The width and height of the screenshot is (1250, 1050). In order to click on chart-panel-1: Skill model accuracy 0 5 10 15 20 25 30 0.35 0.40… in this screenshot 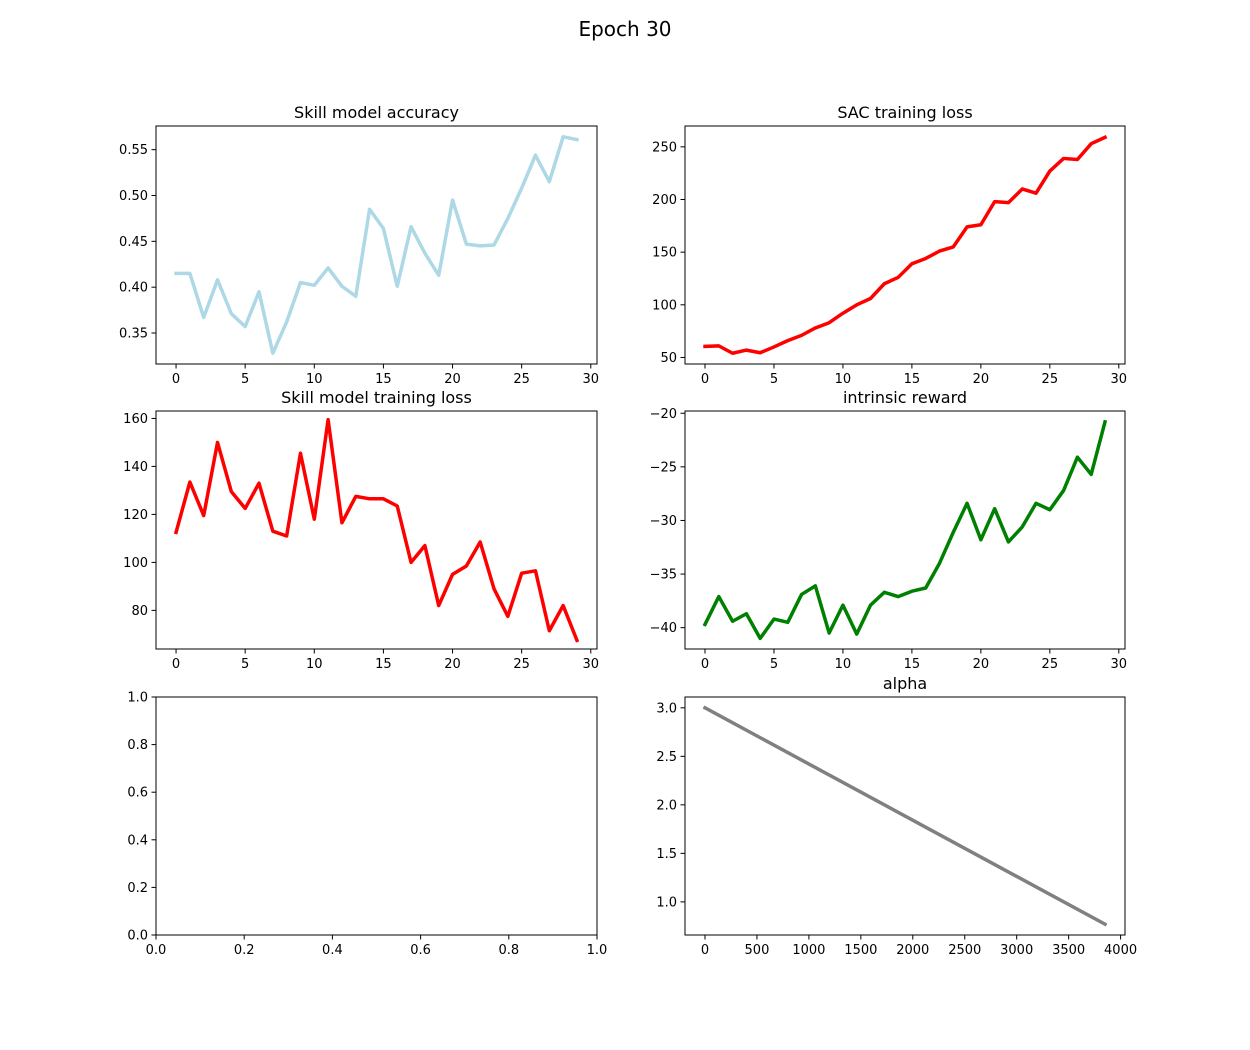, I will do `click(359, 245)`.